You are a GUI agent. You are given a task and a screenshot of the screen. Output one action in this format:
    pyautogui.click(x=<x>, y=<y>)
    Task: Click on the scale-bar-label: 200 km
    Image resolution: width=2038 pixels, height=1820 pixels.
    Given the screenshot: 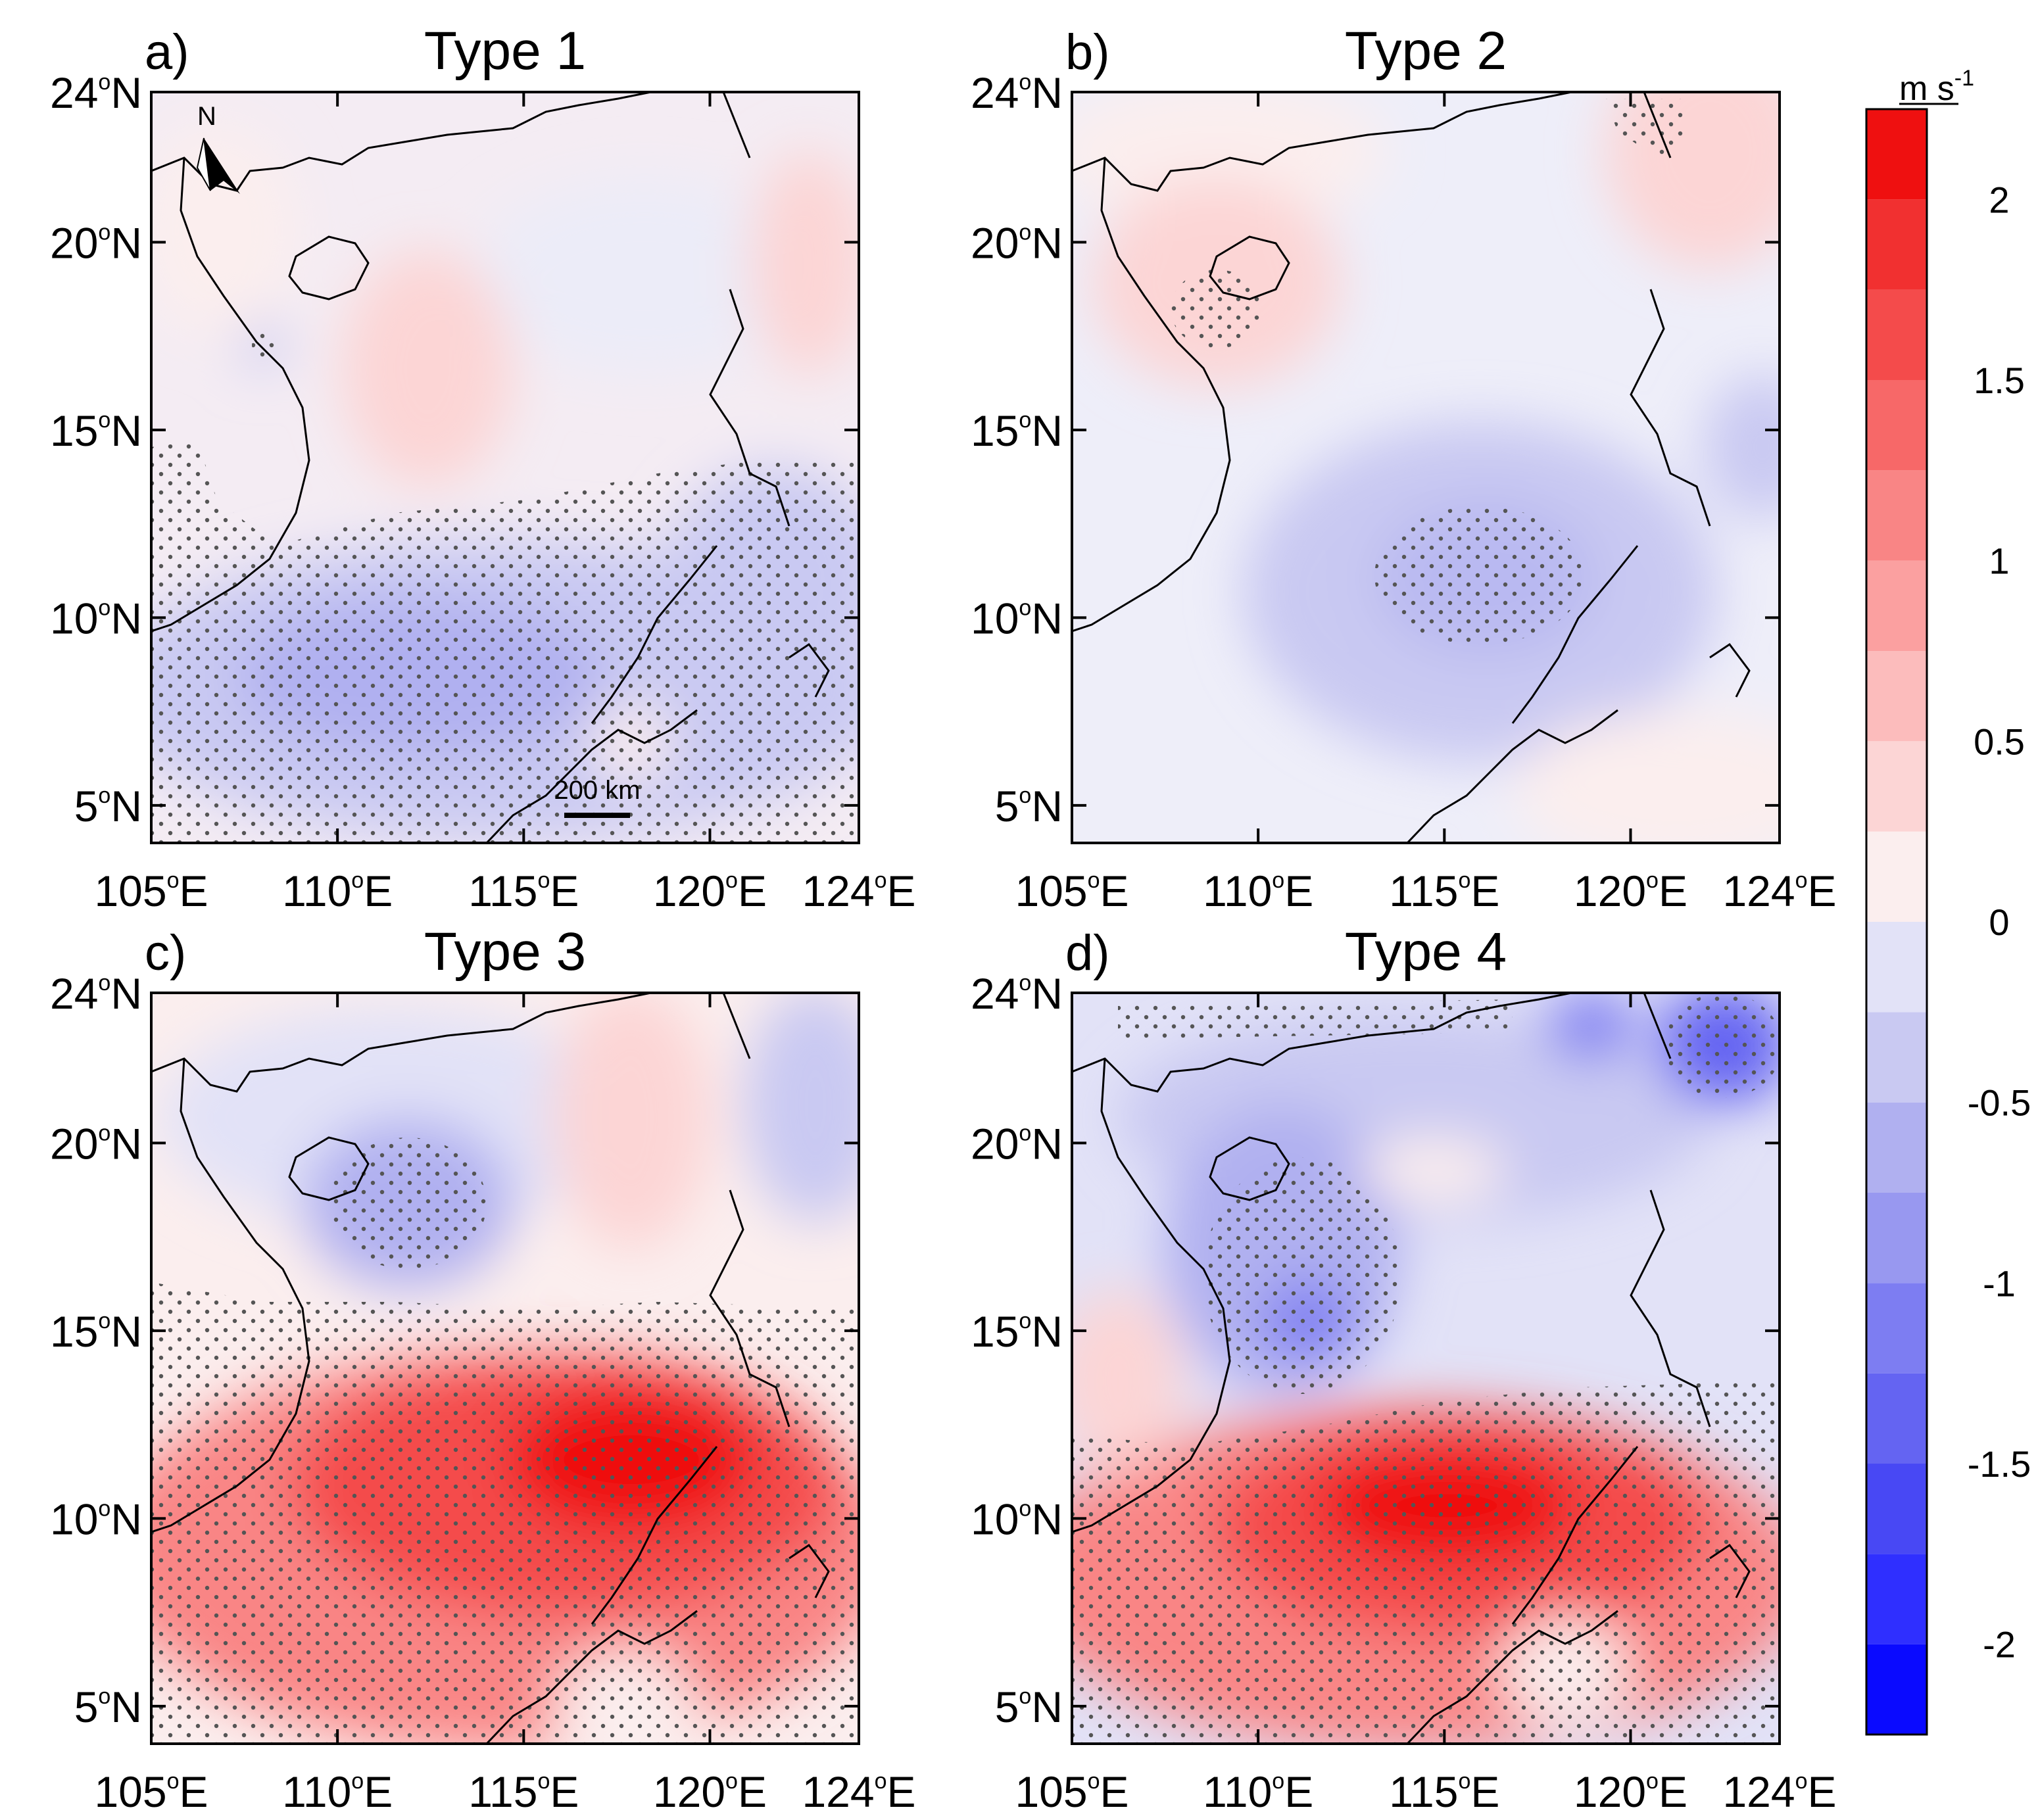 What is the action you would take?
    pyautogui.click(x=597, y=790)
    